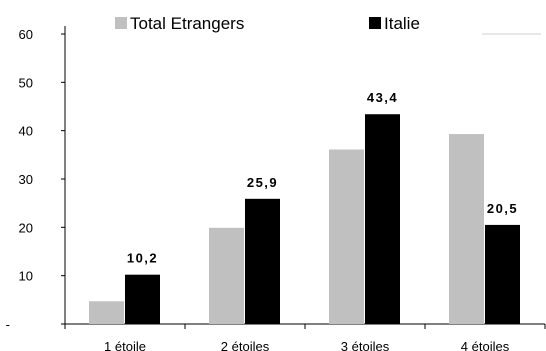 Image resolution: width=546 pixels, height=351 pixels. I want to click on y-tick-label: 30, so click(26, 179).